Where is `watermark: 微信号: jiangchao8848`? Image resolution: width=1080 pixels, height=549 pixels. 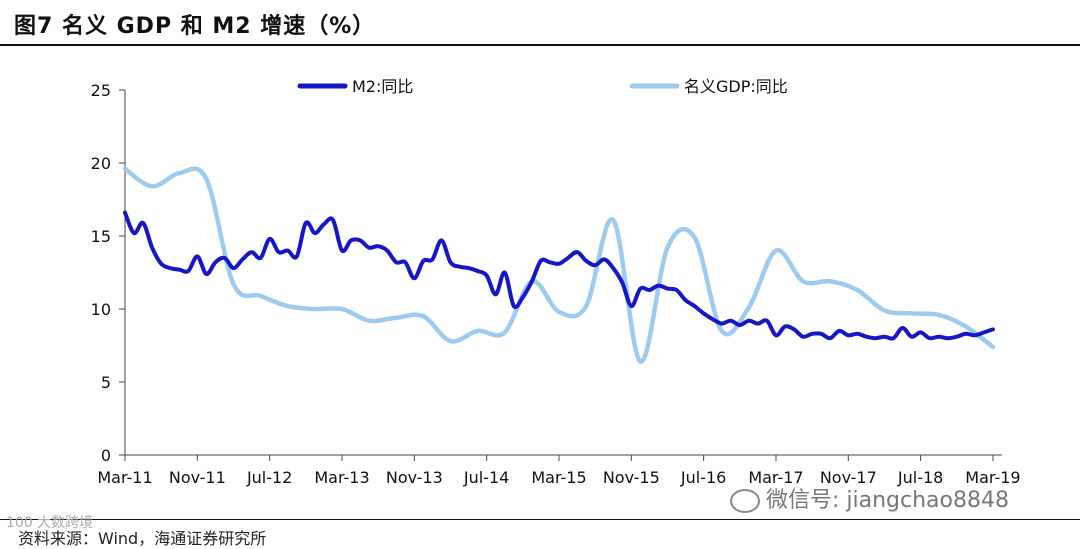
watermark: 微信号: jiangchao8848 is located at coordinates (869, 498).